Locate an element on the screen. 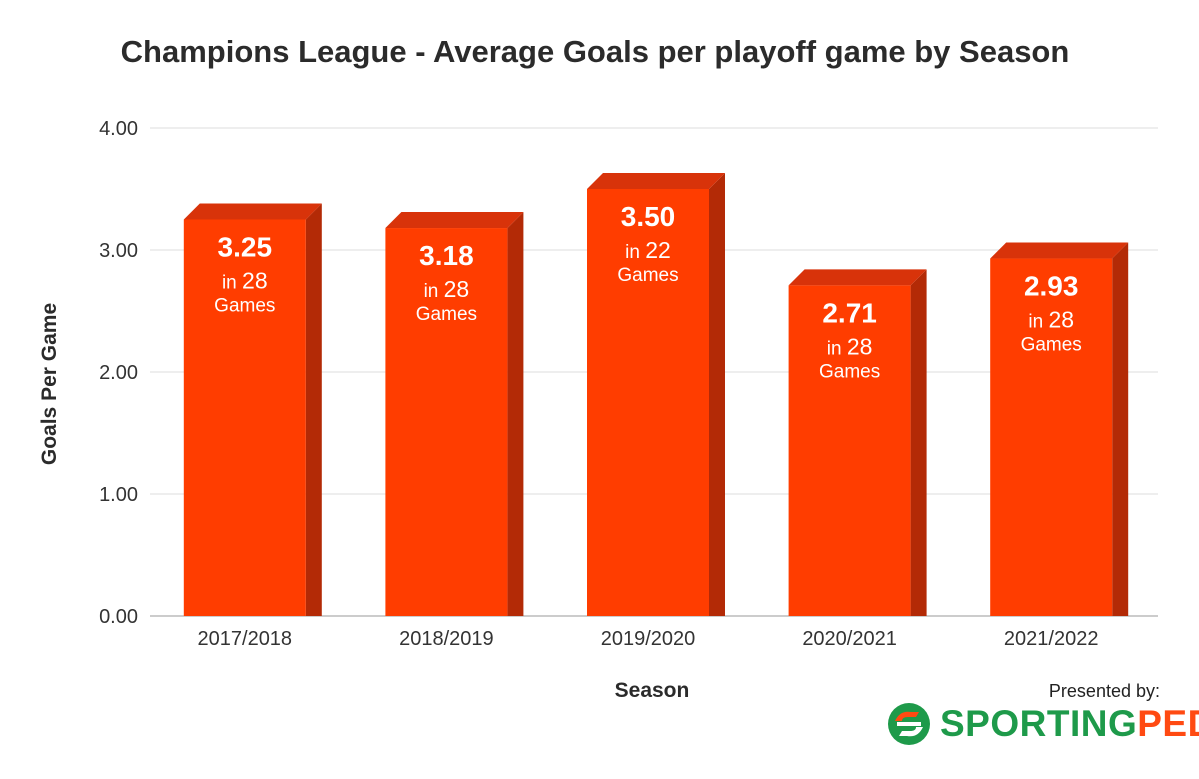 Image resolution: width=1199 pixels, height=779 pixels. y-axis-title: Goals Per Game is located at coordinates (49, 384).